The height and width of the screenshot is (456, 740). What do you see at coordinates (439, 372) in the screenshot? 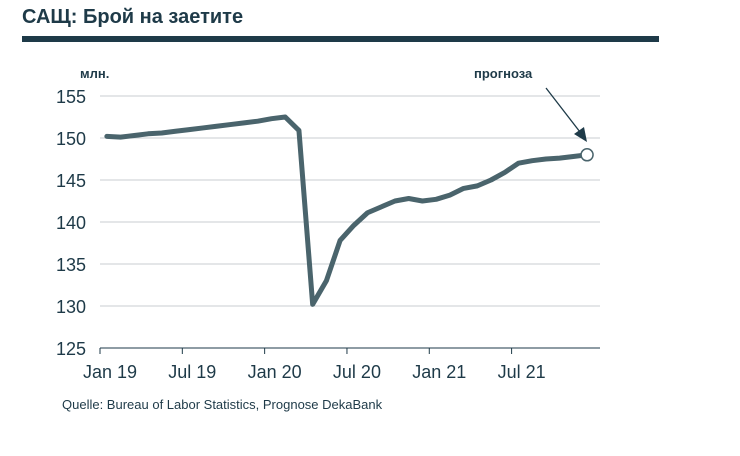
I see `x-tick-label: Jan 21` at bounding box center [439, 372].